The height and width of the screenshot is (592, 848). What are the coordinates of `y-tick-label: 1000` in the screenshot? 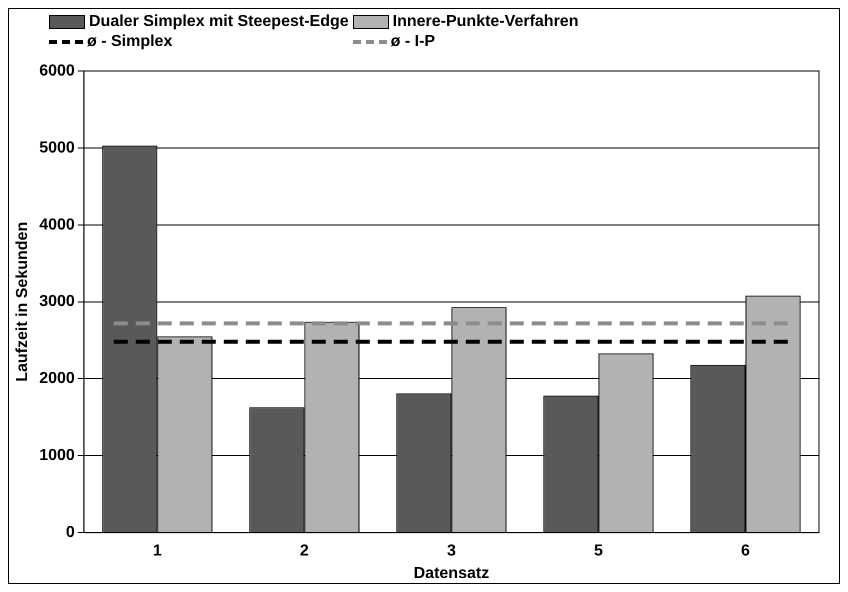 It's located at (57, 455).